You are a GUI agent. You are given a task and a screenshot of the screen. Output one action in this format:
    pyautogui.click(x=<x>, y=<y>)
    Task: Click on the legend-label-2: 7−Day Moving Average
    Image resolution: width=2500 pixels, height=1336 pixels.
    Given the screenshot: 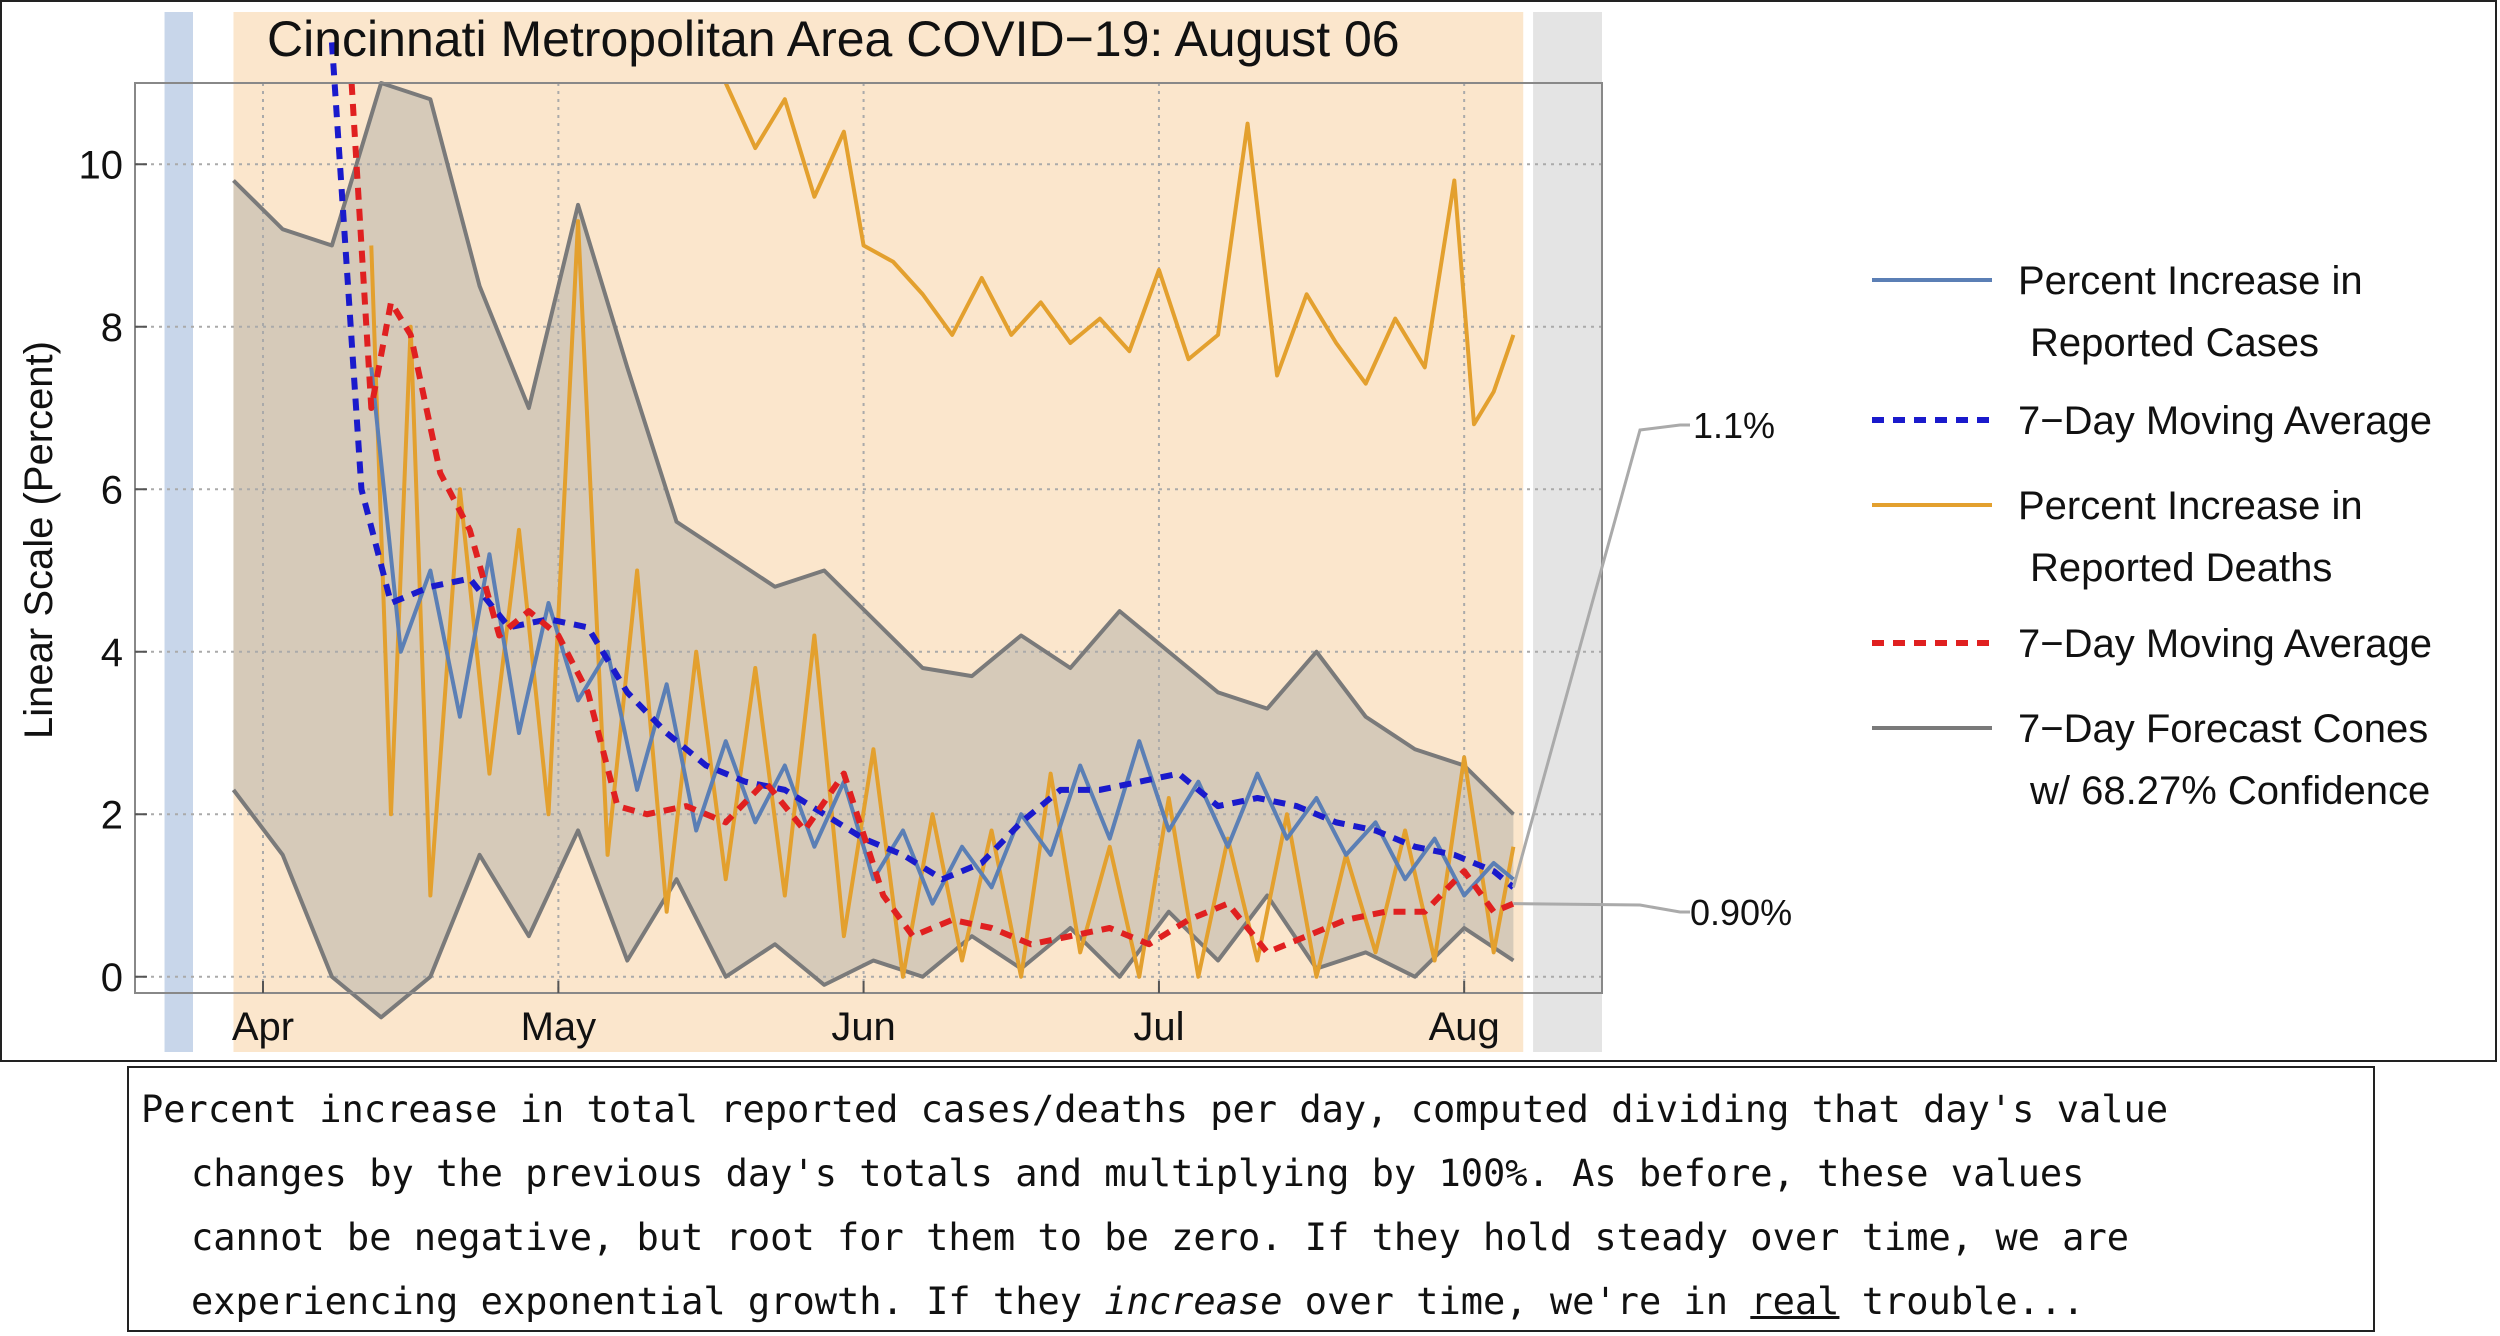 What is the action you would take?
    pyautogui.click(x=2225, y=421)
    